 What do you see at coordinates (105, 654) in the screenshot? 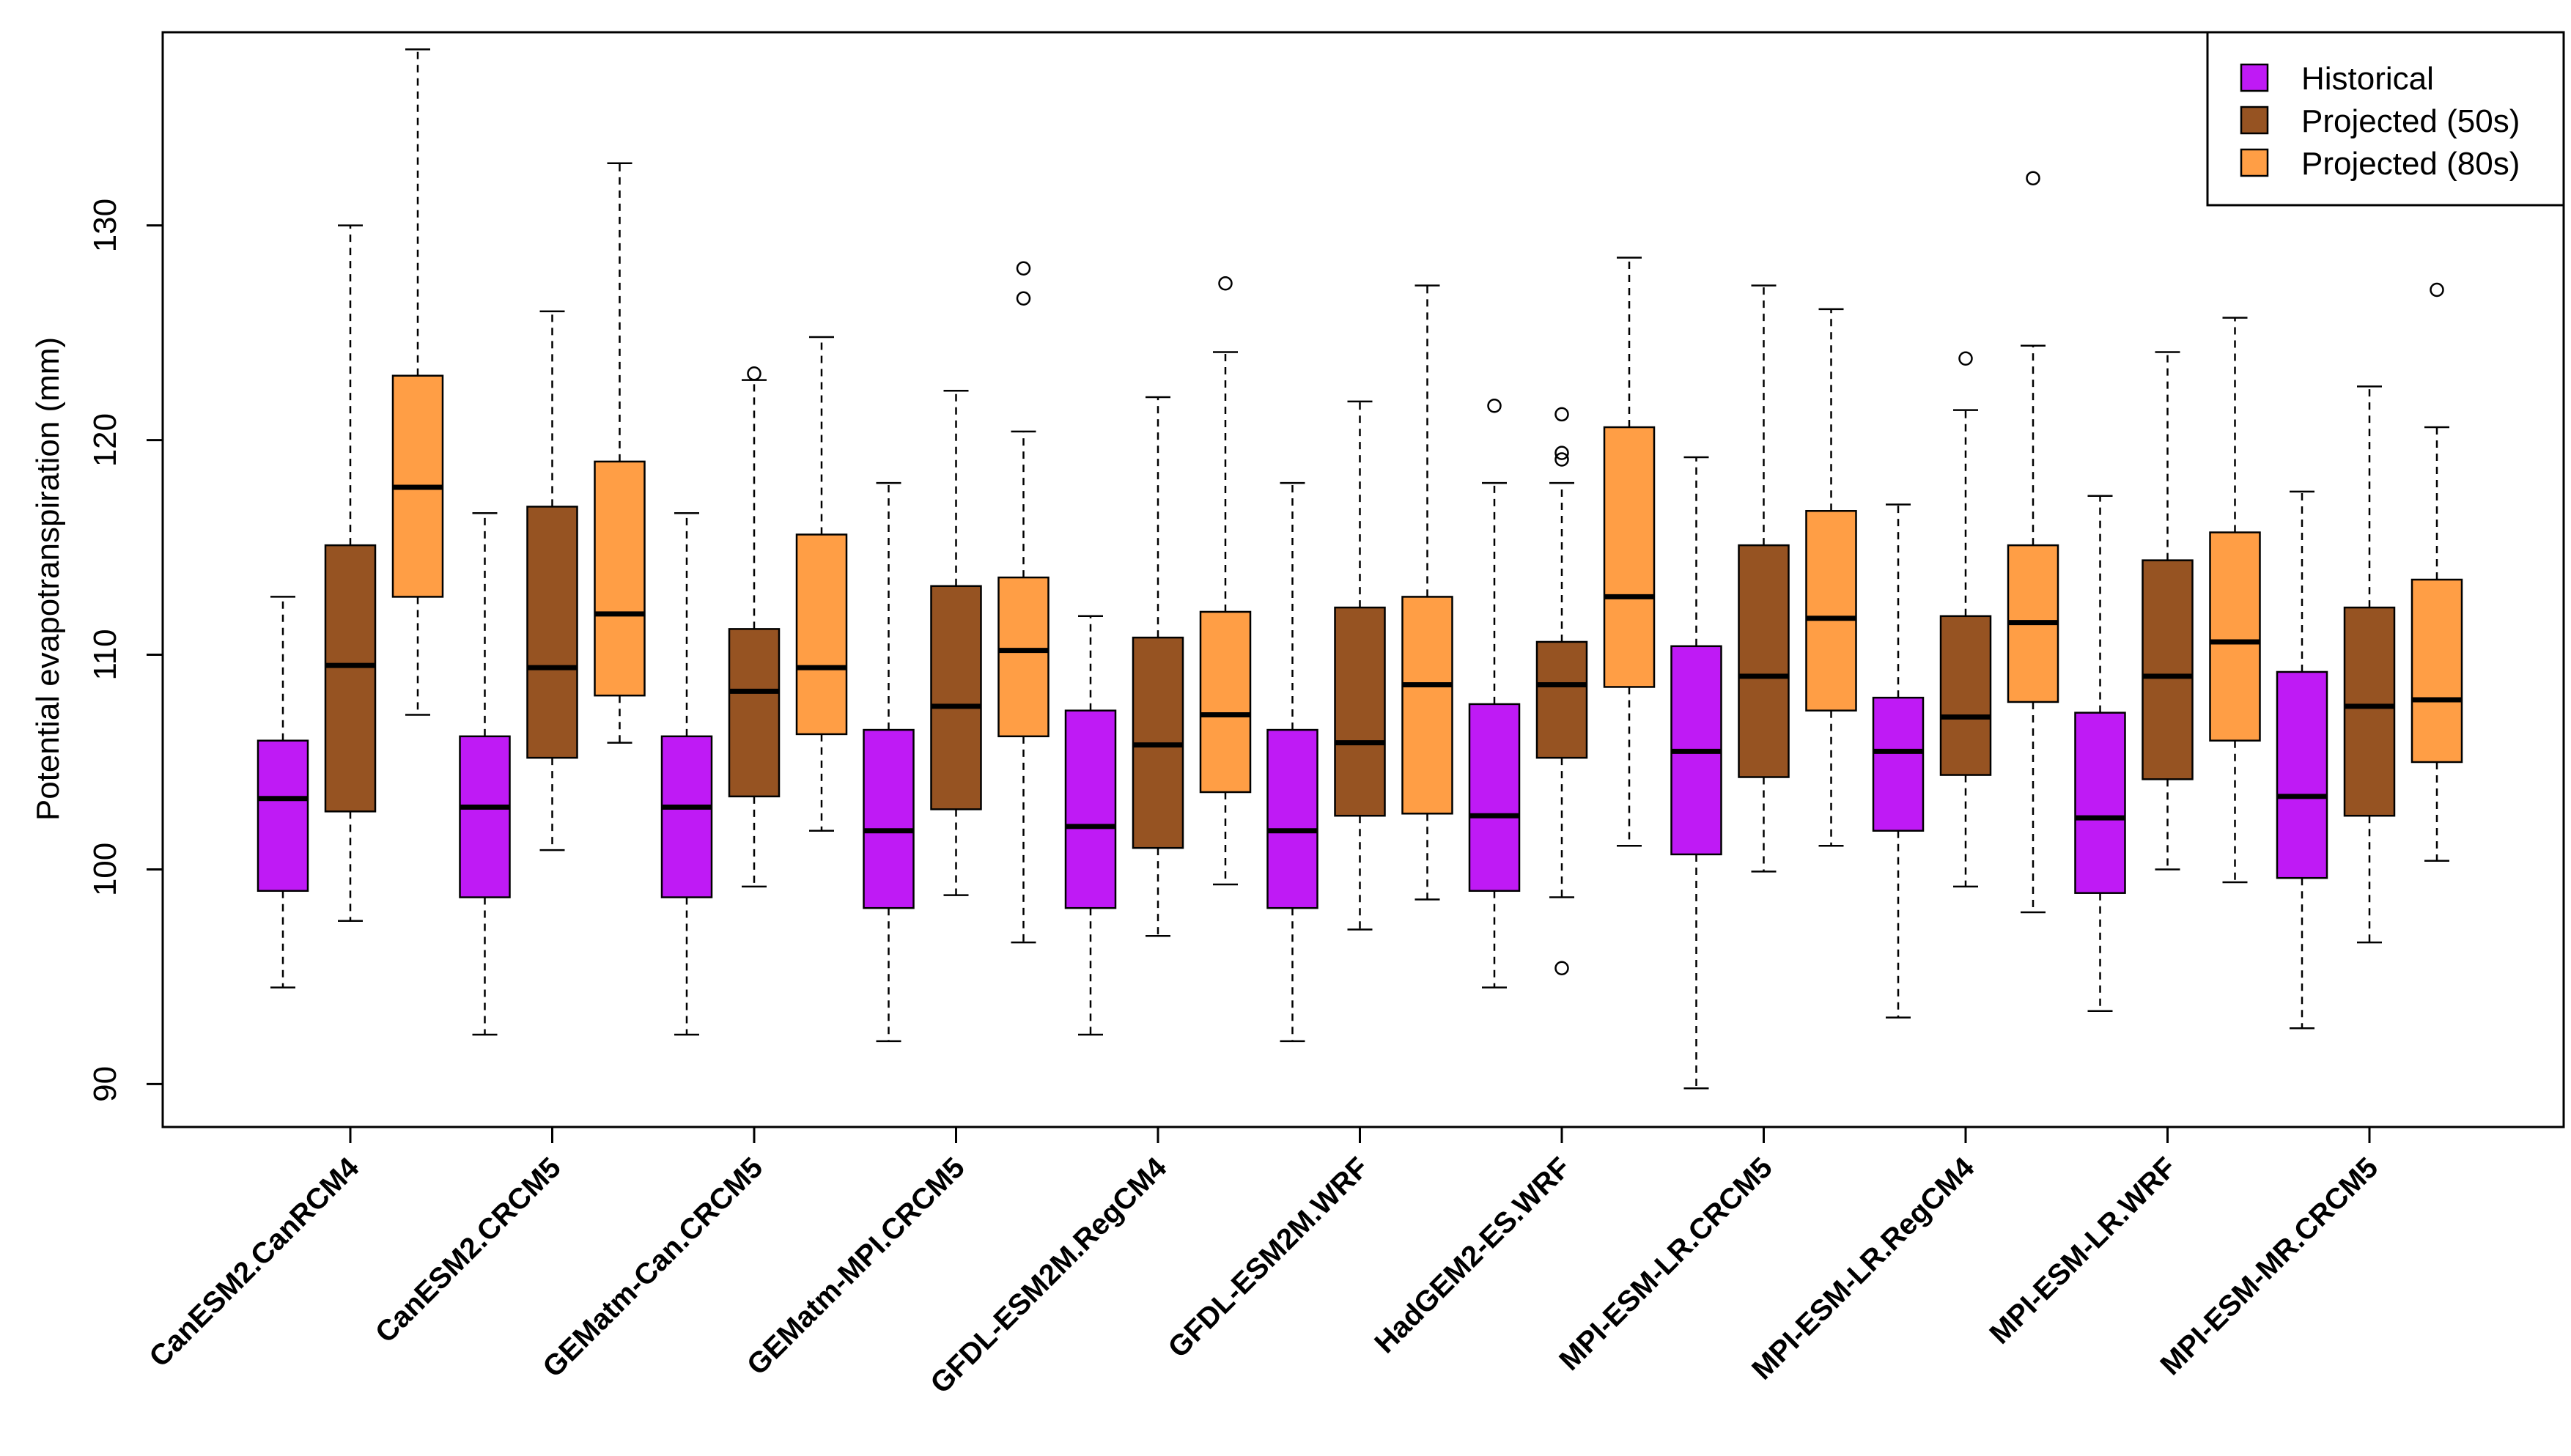
I see `y-tick-label: 110` at bounding box center [105, 654].